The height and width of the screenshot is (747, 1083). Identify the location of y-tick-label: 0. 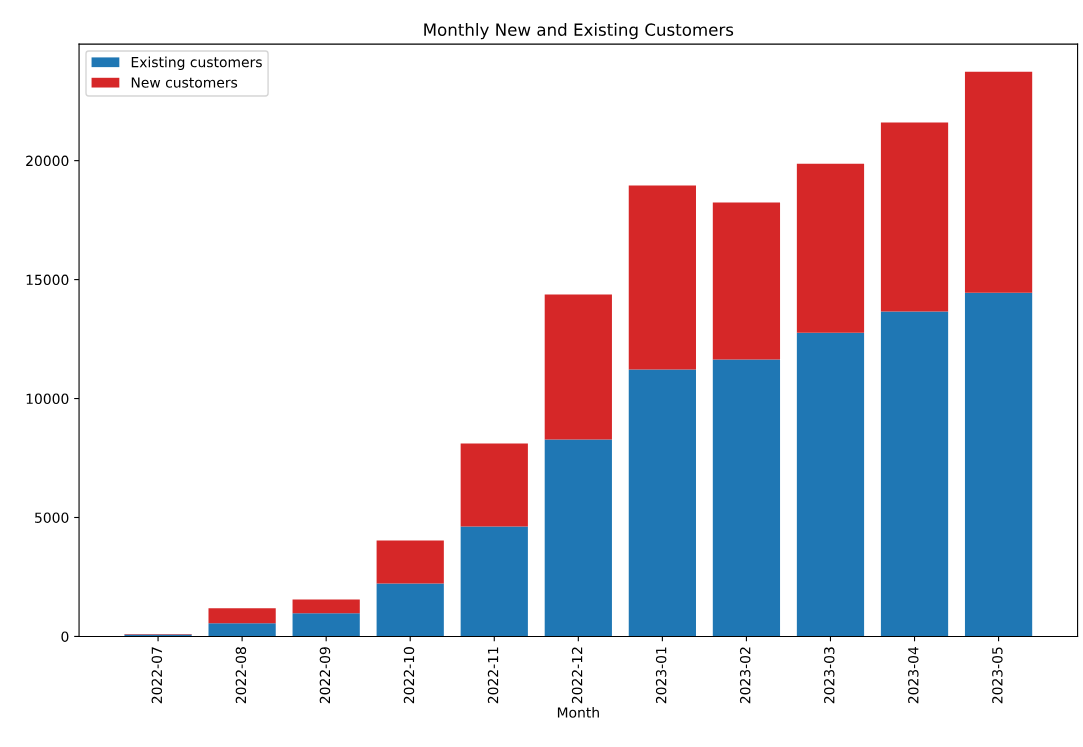
(65, 636).